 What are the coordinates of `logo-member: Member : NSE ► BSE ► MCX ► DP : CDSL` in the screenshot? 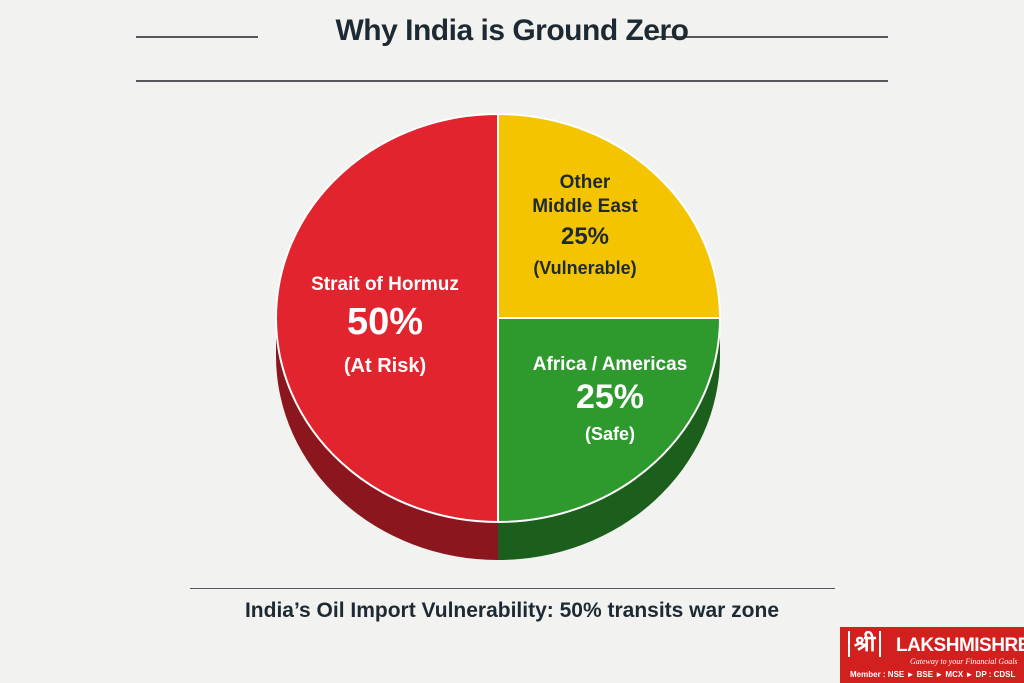 It's located at (933, 674).